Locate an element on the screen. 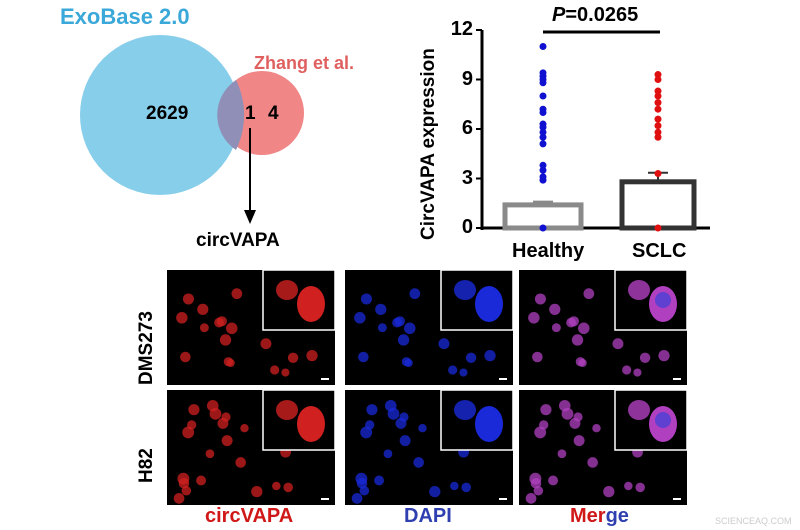  y-tick-label: 6 is located at coordinates (467, 128).